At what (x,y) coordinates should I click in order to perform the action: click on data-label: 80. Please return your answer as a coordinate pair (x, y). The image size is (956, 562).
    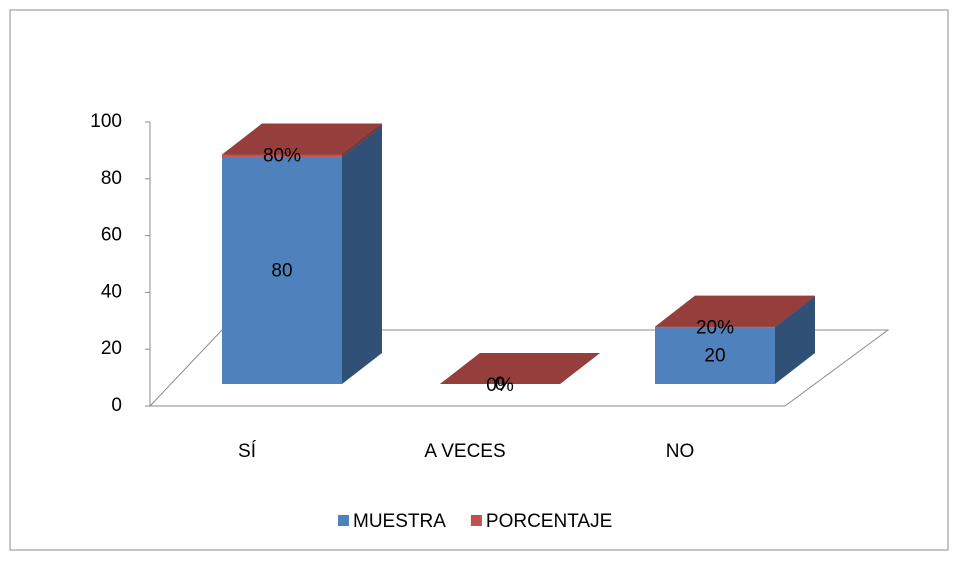
    Looking at the image, I should click on (281, 270).